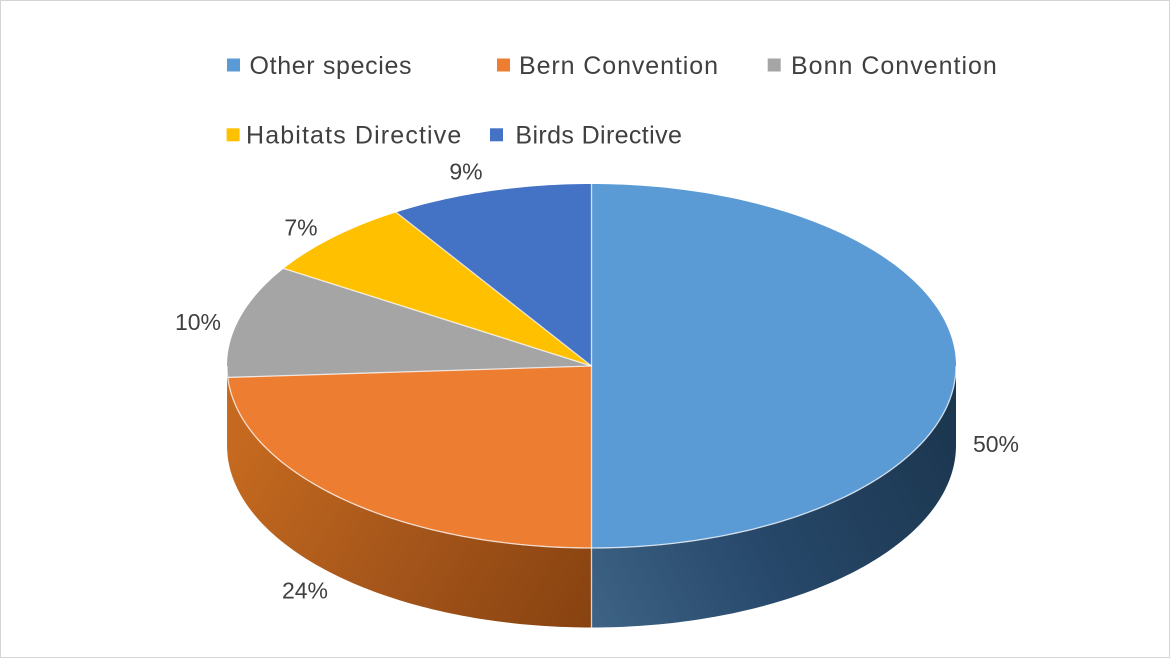 The width and height of the screenshot is (1170, 658). Describe the element at coordinates (465, 172) in the screenshot. I see `svg-text: 9%` at that location.